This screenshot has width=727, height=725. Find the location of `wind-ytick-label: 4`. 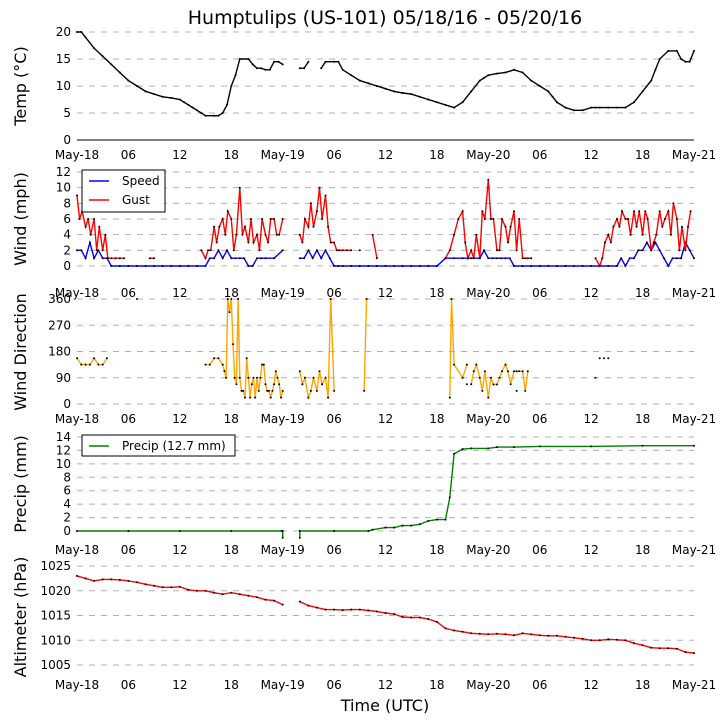

wind-ytick-label: 4 is located at coordinates (67, 235).